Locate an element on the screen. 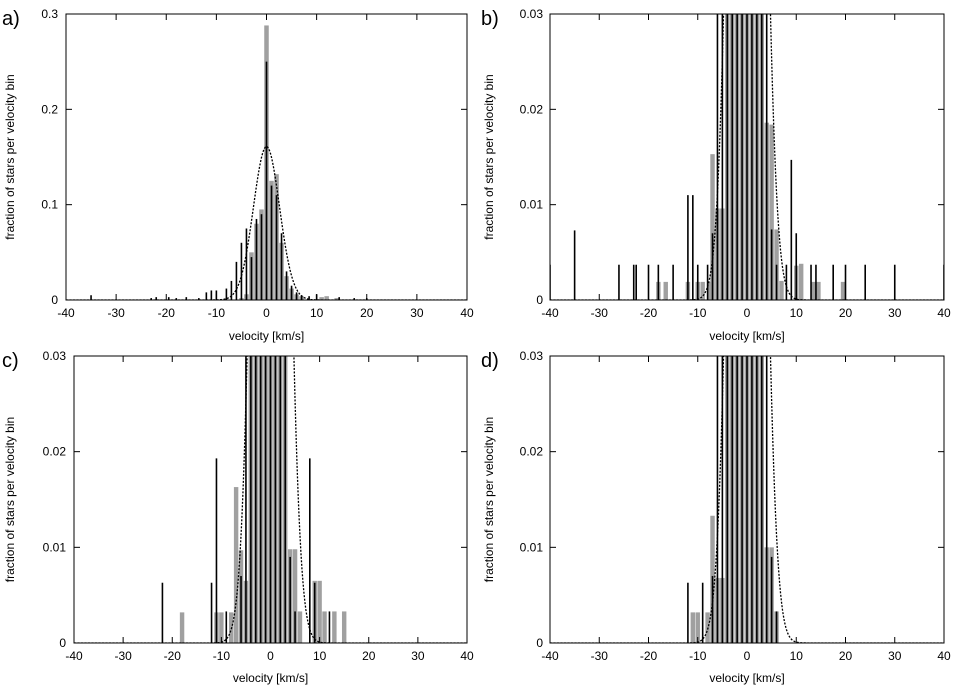 The height and width of the screenshot is (688, 953). panel-label: a) is located at coordinates (11, 19).